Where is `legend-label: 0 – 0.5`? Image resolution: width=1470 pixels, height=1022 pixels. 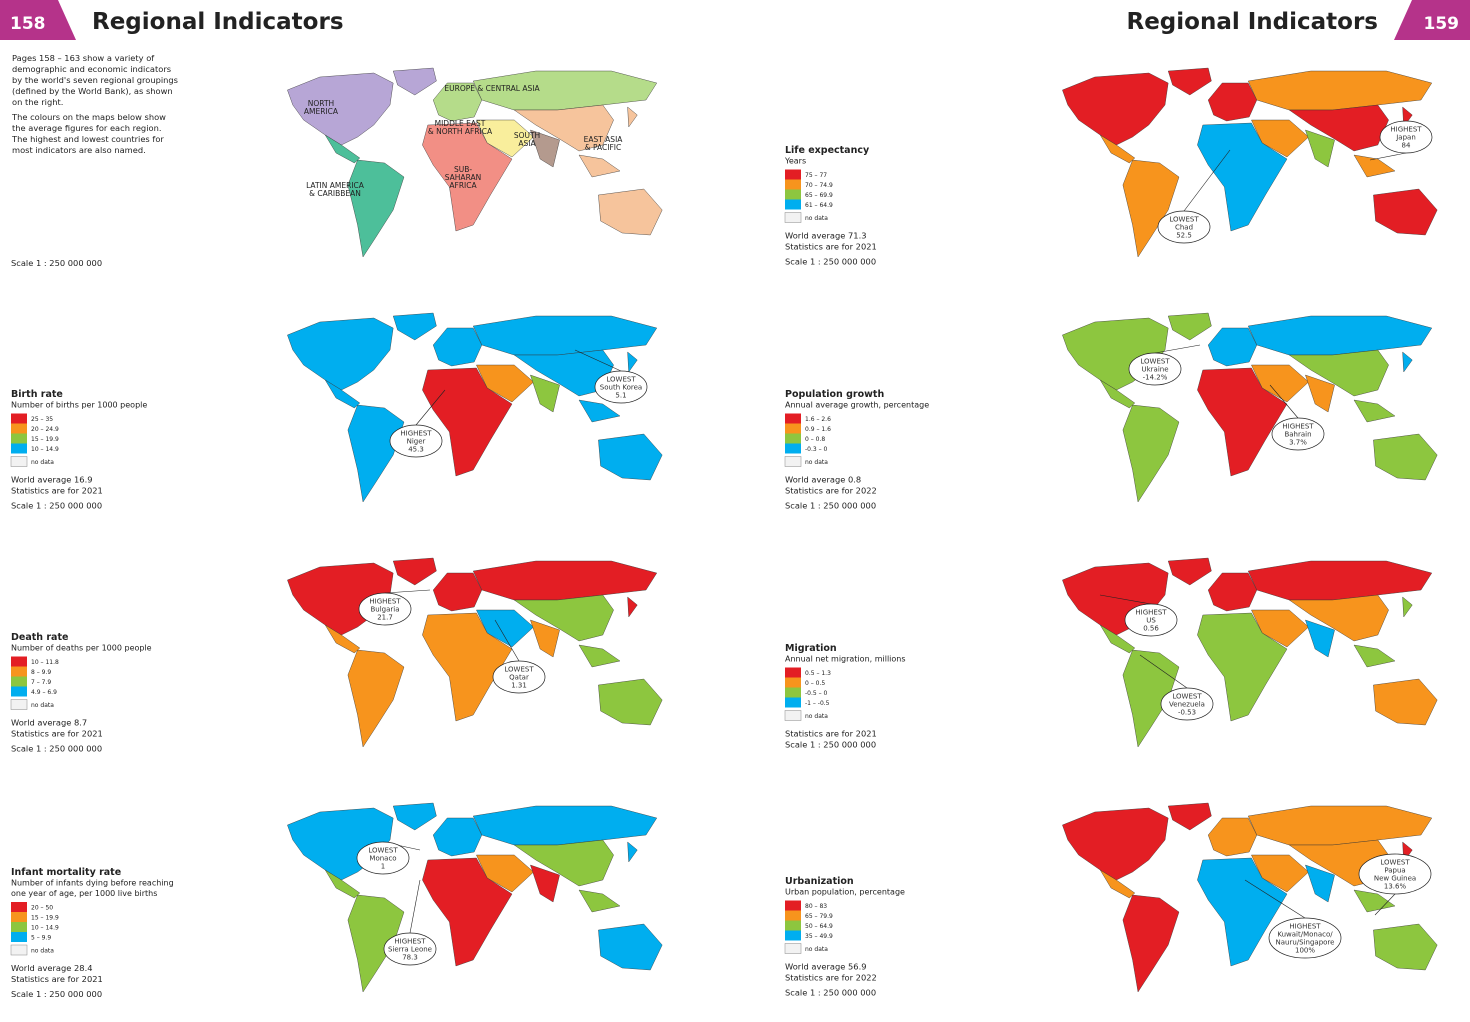
legend-label: 0 – 0.5 is located at coordinates (815, 683).